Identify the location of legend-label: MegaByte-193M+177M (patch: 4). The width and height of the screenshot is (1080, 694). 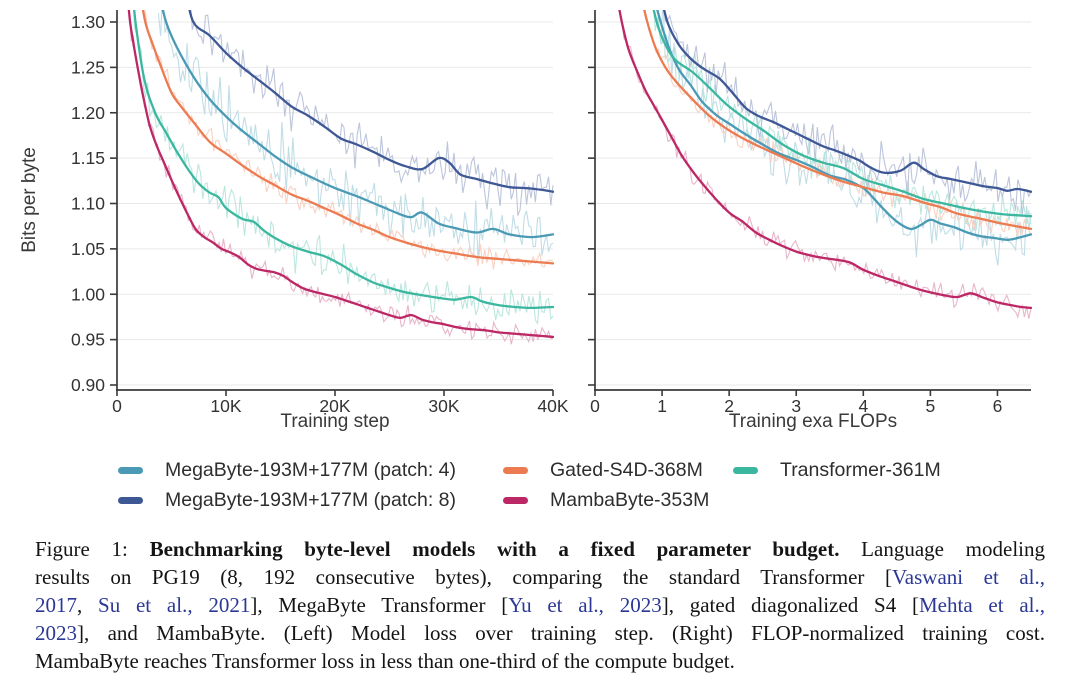
(311, 469).